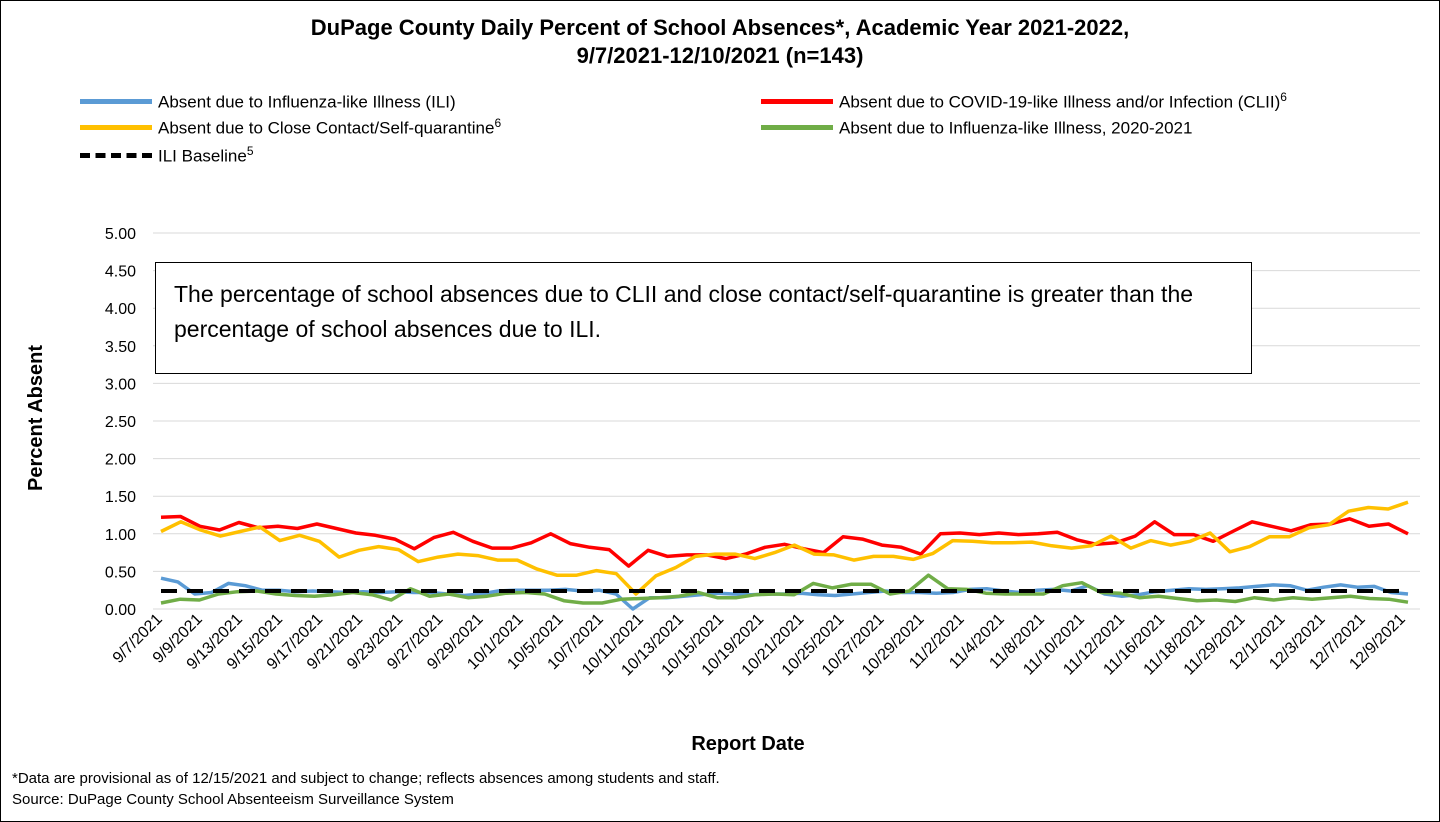  Describe the element at coordinates (120, 610) in the screenshot. I see `y-tick-label: 0.00` at that location.